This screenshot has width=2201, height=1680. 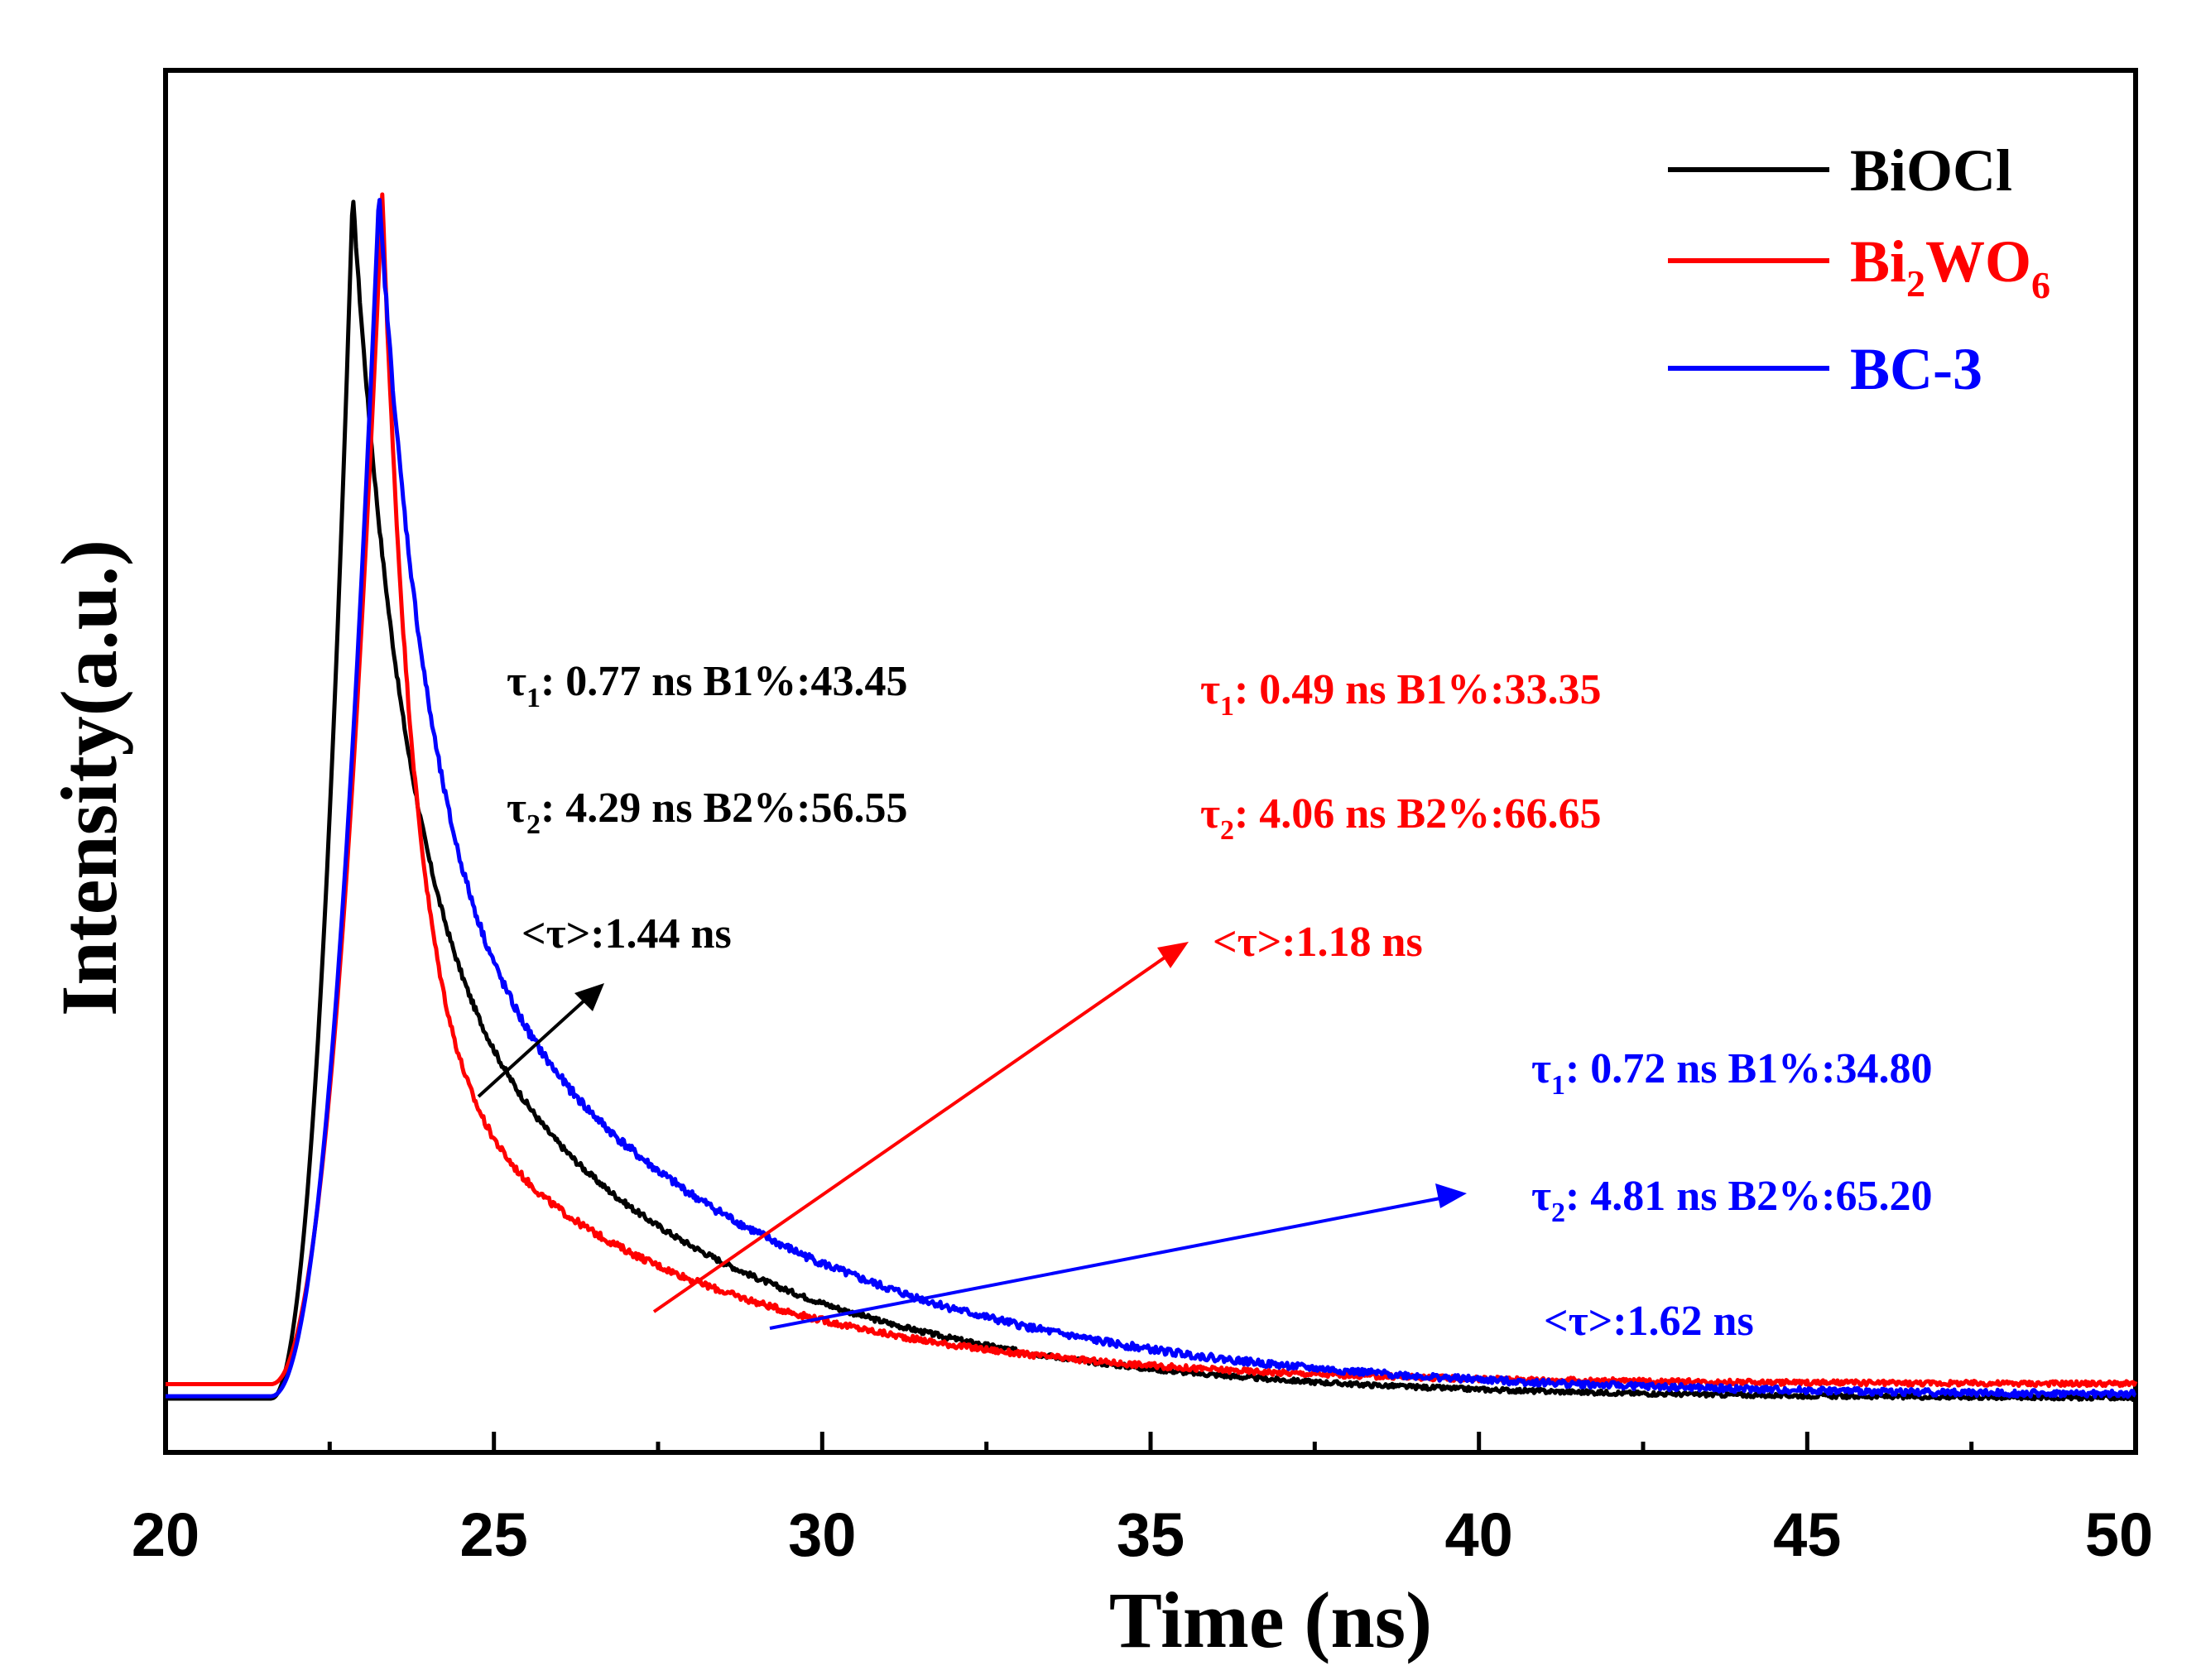 What do you see at coordinates (2040, 285) in the screenshot?
I see `legend-subscript: 6` at bounding box center [2040, 285].